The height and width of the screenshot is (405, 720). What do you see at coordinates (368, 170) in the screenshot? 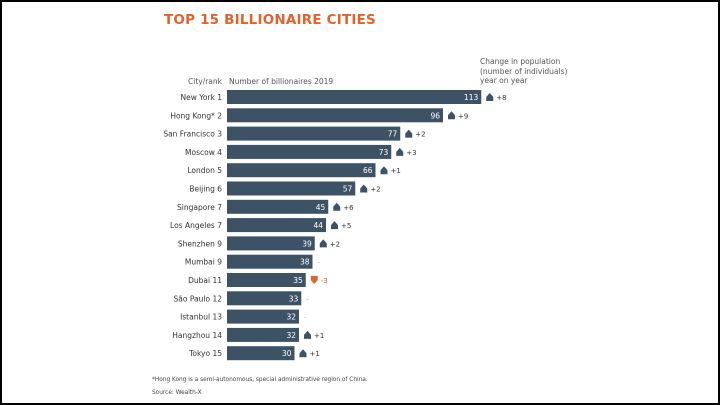
I see `value-label: 66` at bounding box center [368, 170].